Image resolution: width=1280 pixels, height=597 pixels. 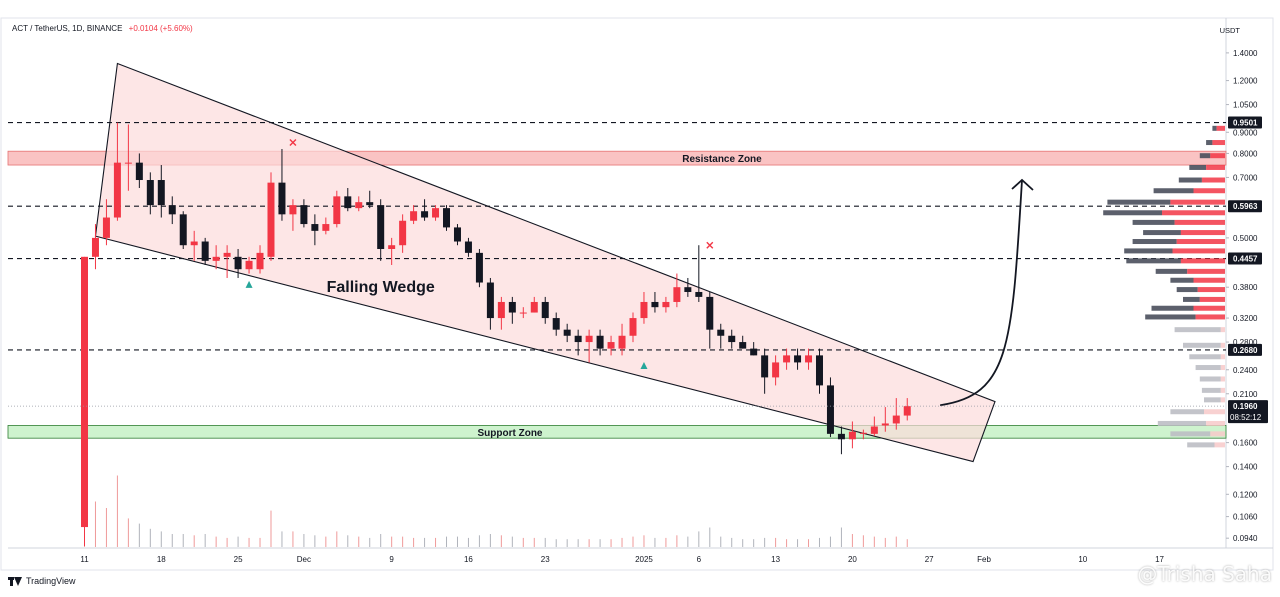 What do you see at coordinates (1229, 30) in the screenshot?
I see `currency-label: USDT` at bounding box center [1229, 30].